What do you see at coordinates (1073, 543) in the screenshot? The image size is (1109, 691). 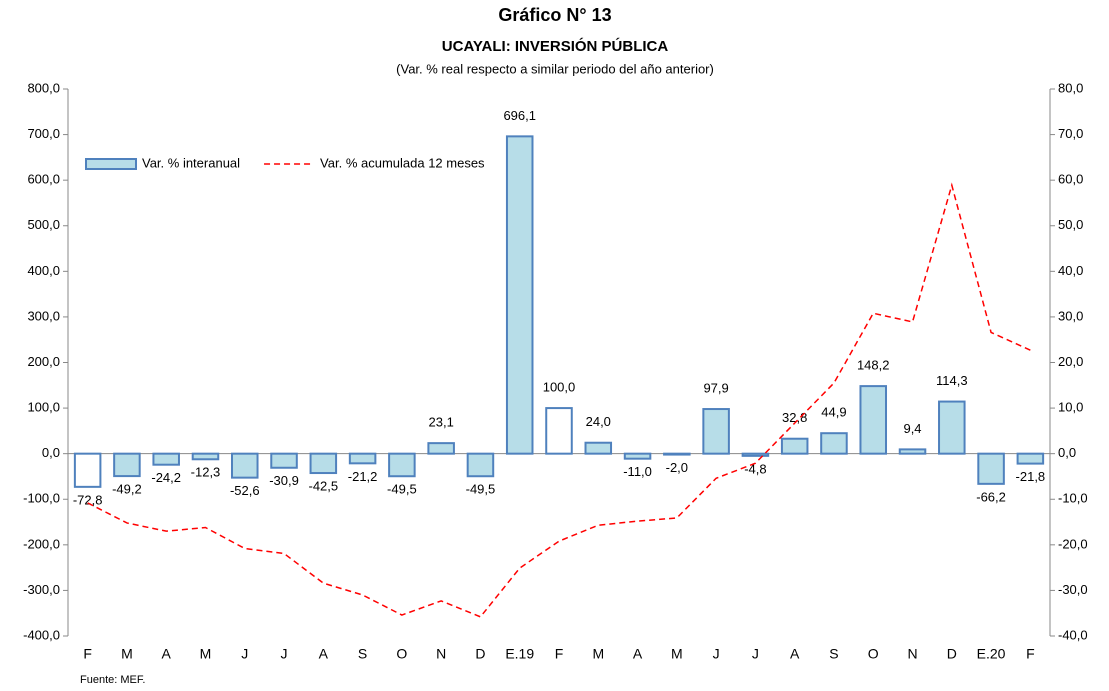 I see `y2-tick-label: -20,0` at bounding box center [1073, 543].